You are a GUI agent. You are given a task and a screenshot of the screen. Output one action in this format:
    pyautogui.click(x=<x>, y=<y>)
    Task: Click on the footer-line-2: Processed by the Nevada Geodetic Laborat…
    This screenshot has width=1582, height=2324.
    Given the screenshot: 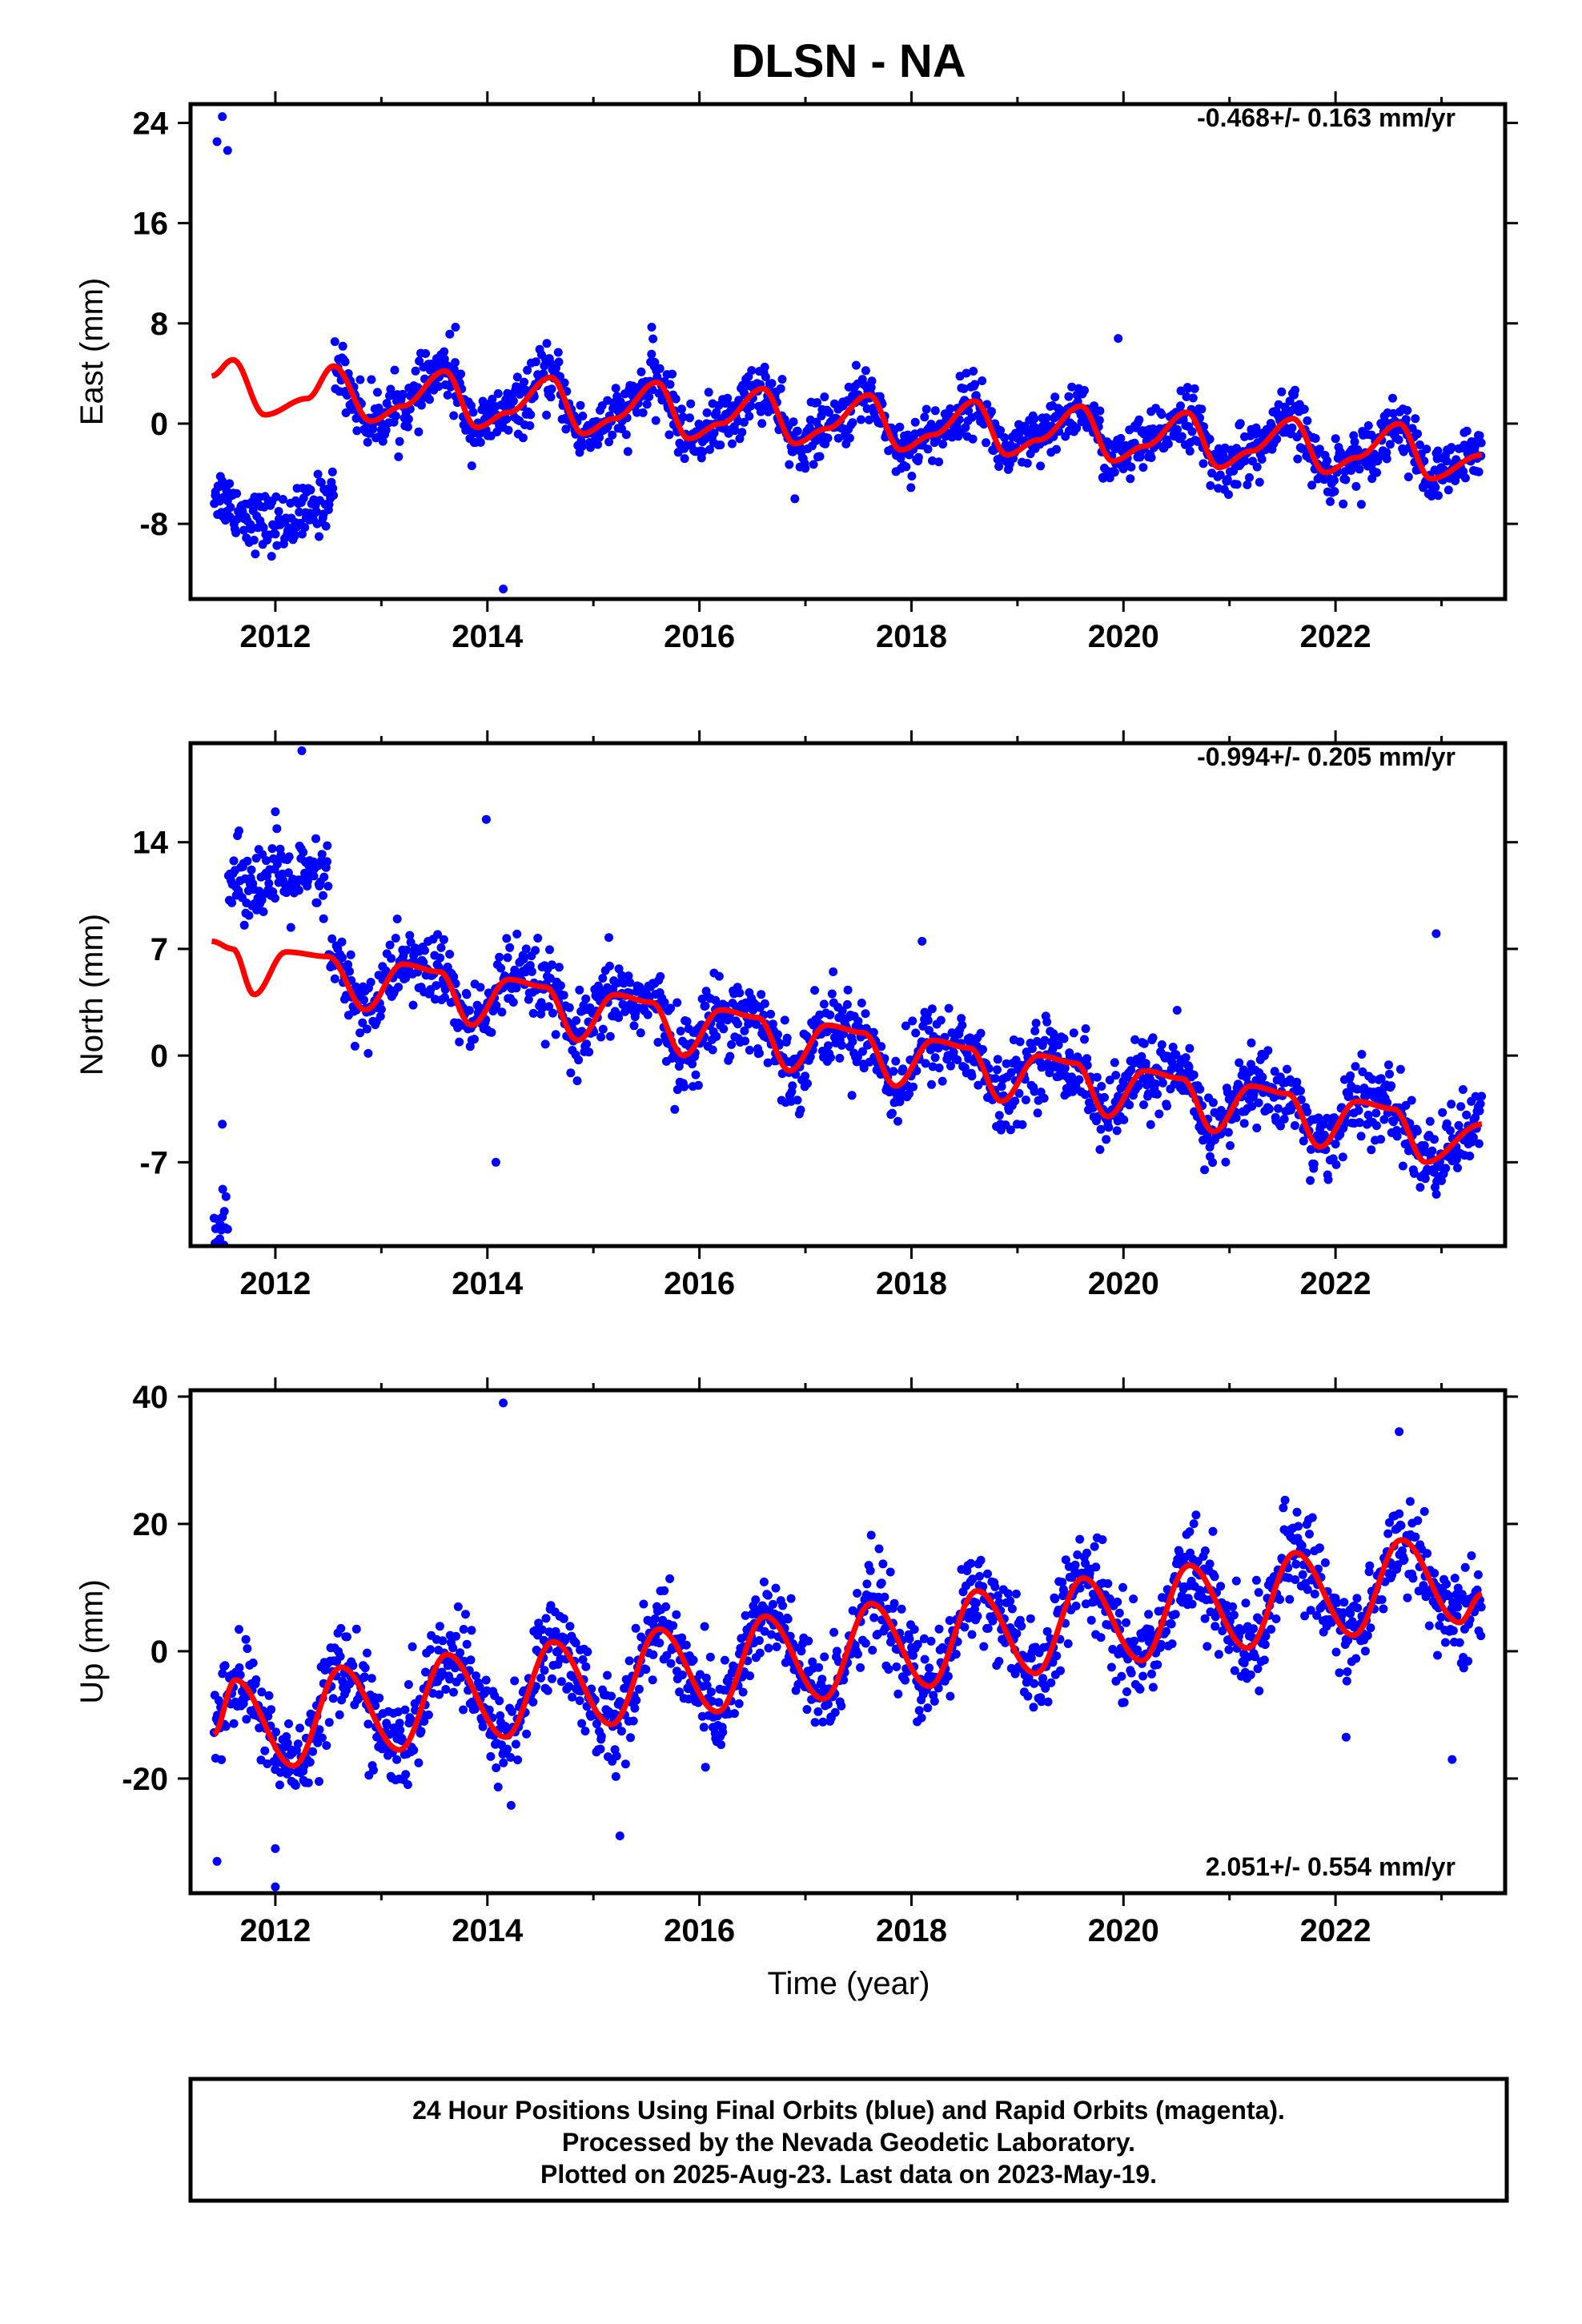 What is the action you would take?
    pyautogui.click(x=848, y=2142)
    